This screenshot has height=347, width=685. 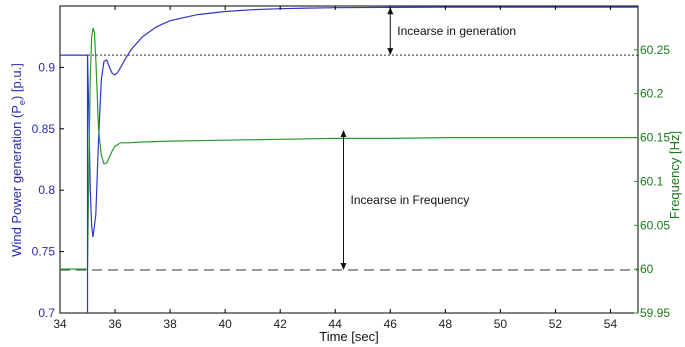 I want to click on left-tick-label-3: 0.85, so click(x=44, y=129).